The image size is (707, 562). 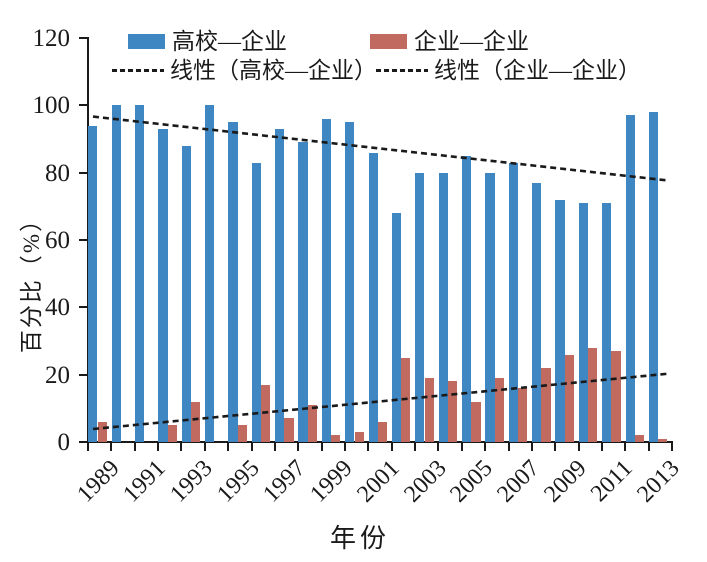 I want to click on bar-s1-2003, so click(x=429, y=410).